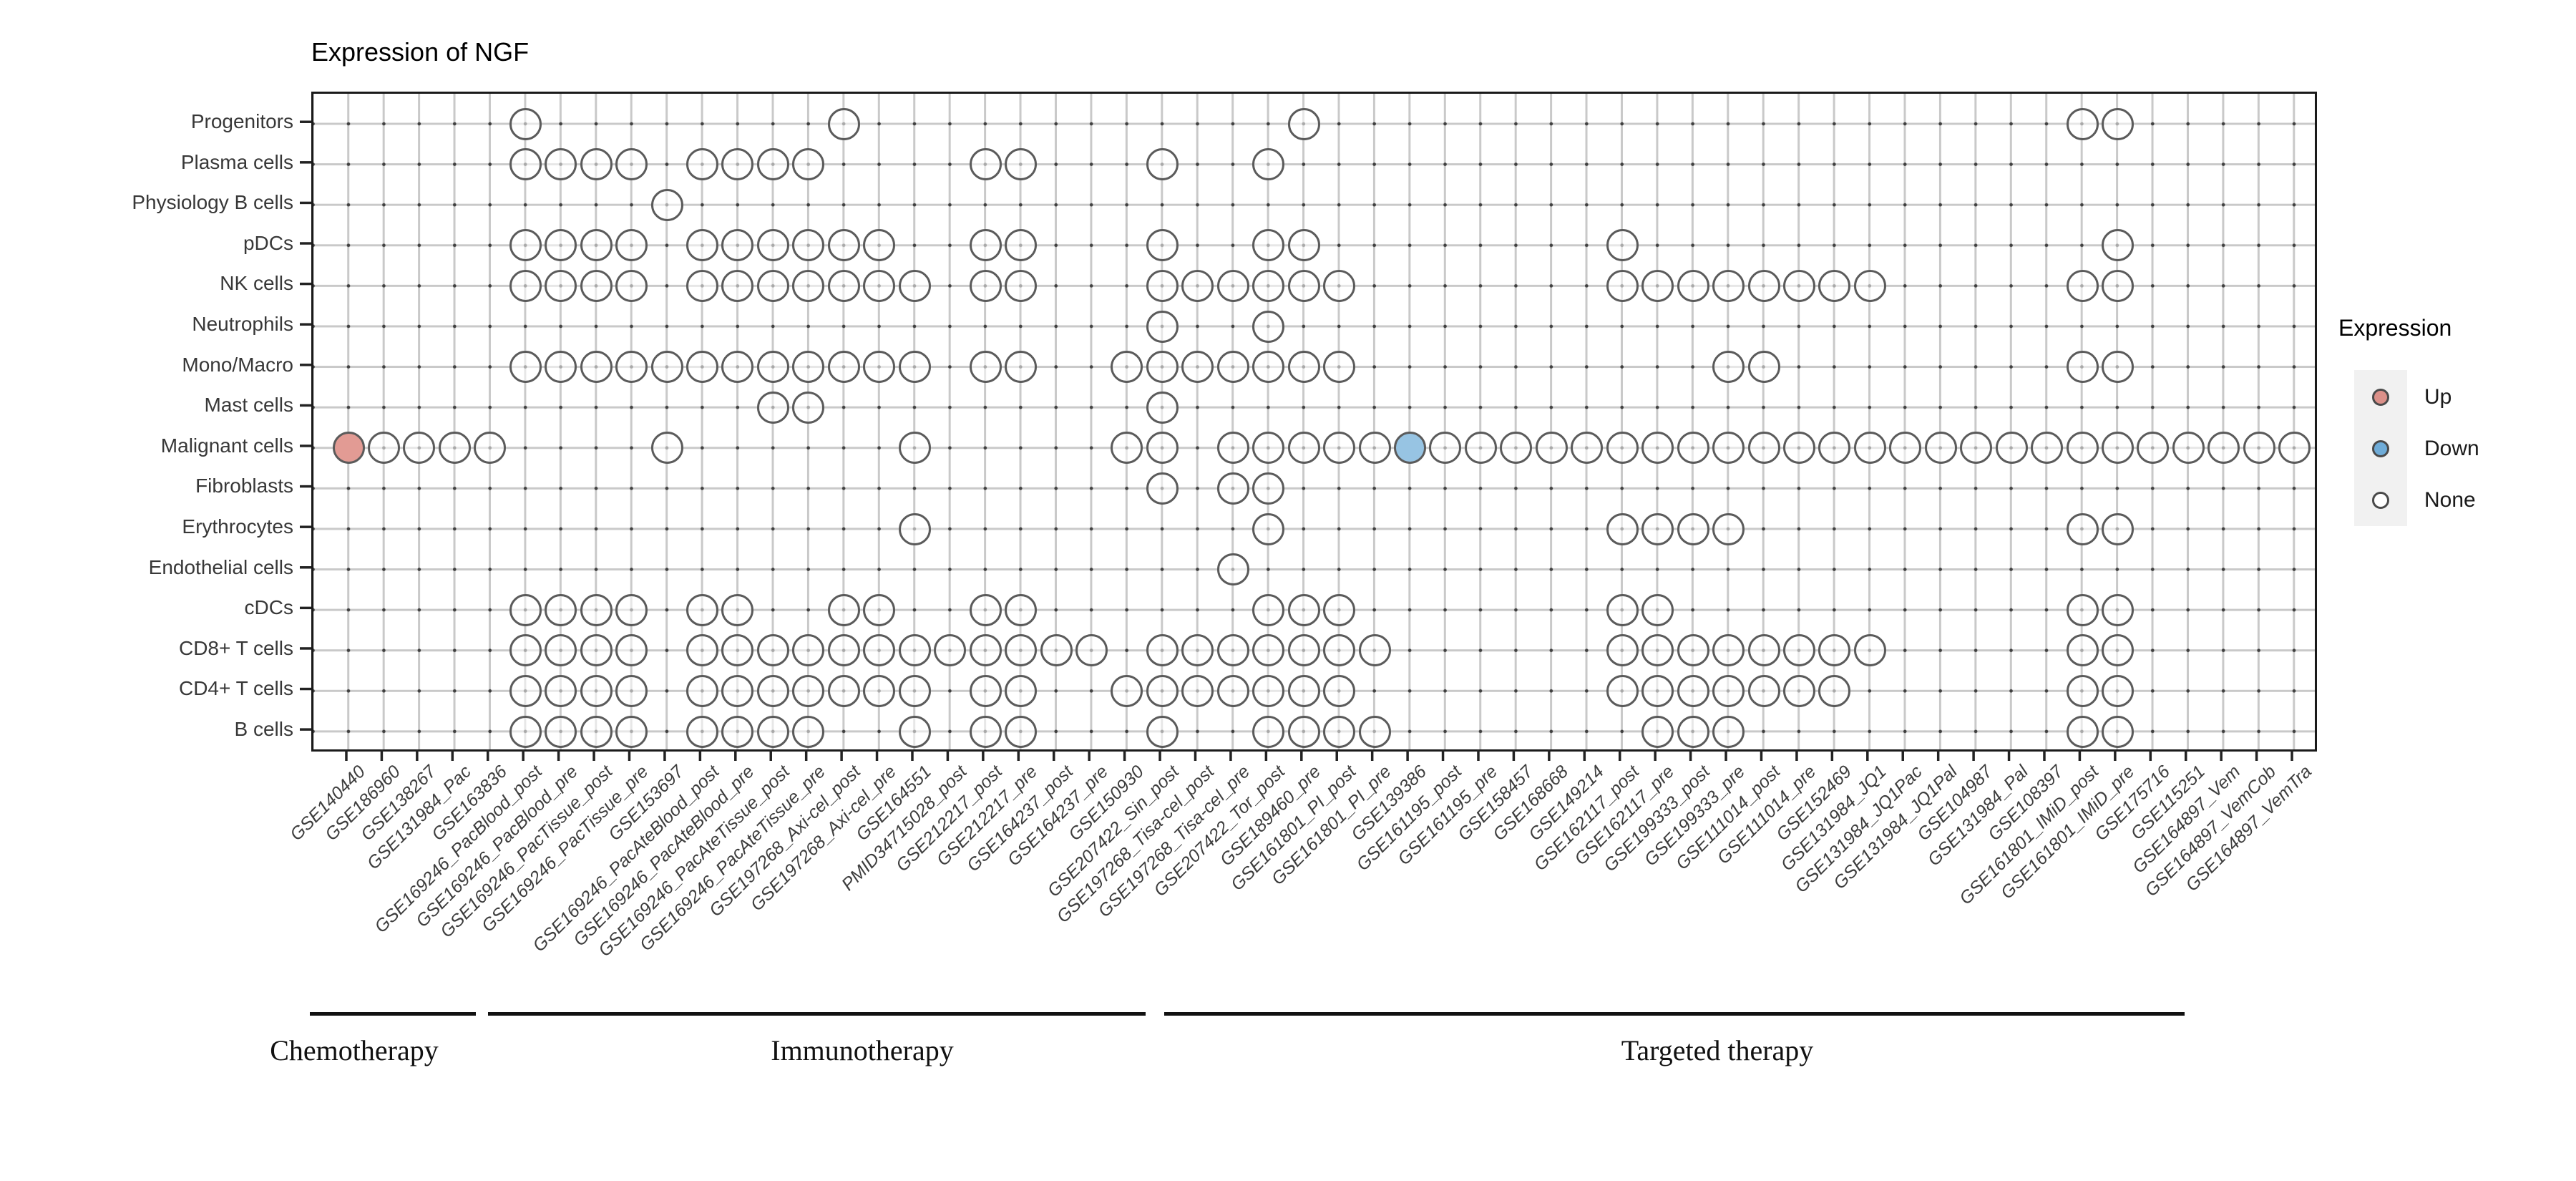 This screenshot has height=1181, width=2576. What do you see at coordinates (305, 419) in the screenshot?
I see `y-axis-ticks` at bounding box center [305, 419].